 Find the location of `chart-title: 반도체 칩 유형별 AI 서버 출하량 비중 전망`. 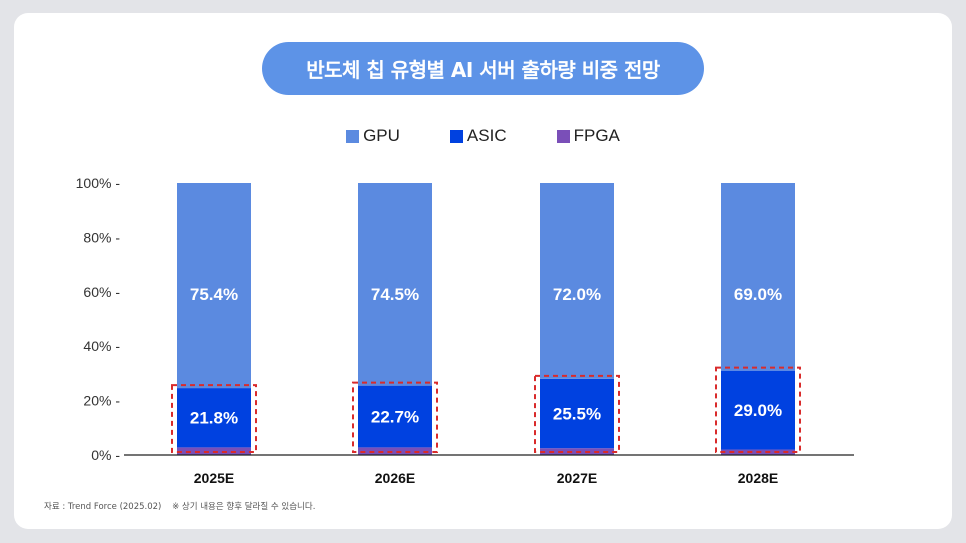

chart-title: 반도체 칩 유형별 AI 서버 출하량 비중 전망 is located at coordinates (483, 68).